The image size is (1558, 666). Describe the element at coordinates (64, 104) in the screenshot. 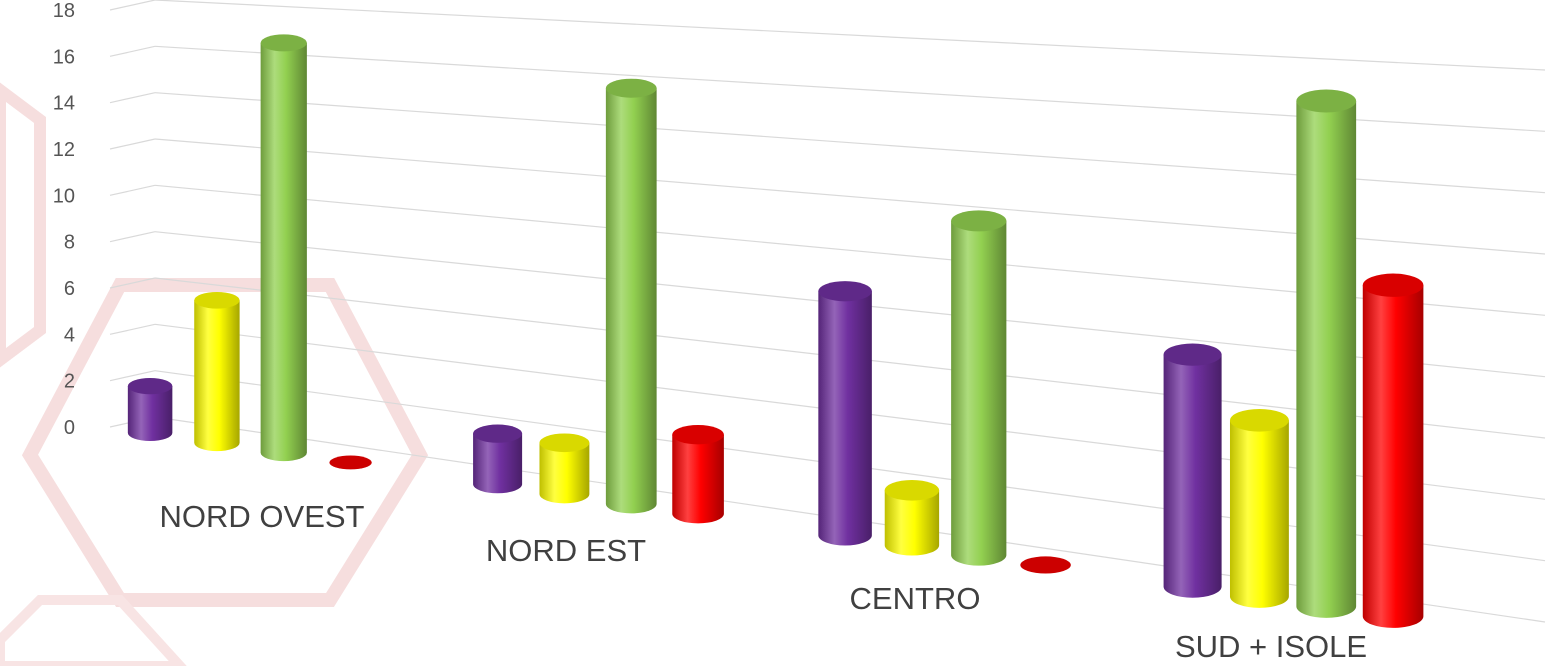

I see `y-tick-label: 14` at that location.